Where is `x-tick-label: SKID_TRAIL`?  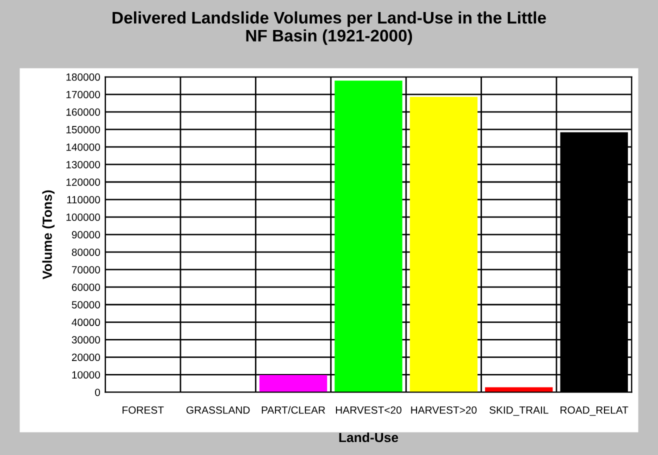
x-tick-label: SKID_TRAIL is located at coordinates (519, 411).